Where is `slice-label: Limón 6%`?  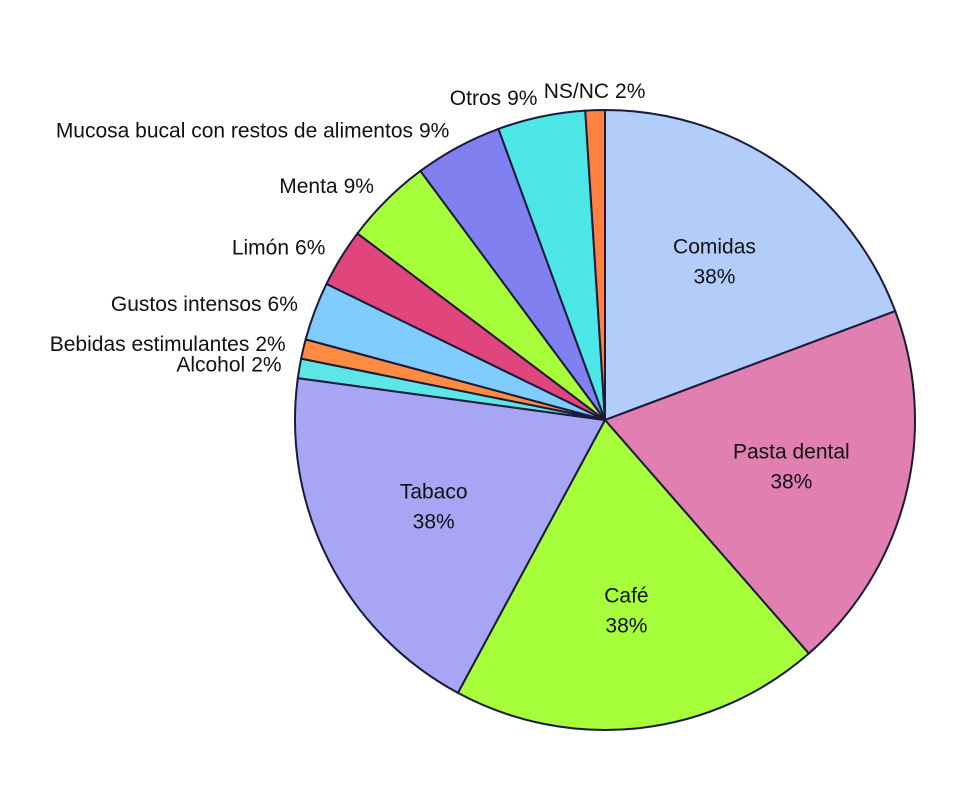
slice-label: Limón 6% is located at coordinates (279, 247).